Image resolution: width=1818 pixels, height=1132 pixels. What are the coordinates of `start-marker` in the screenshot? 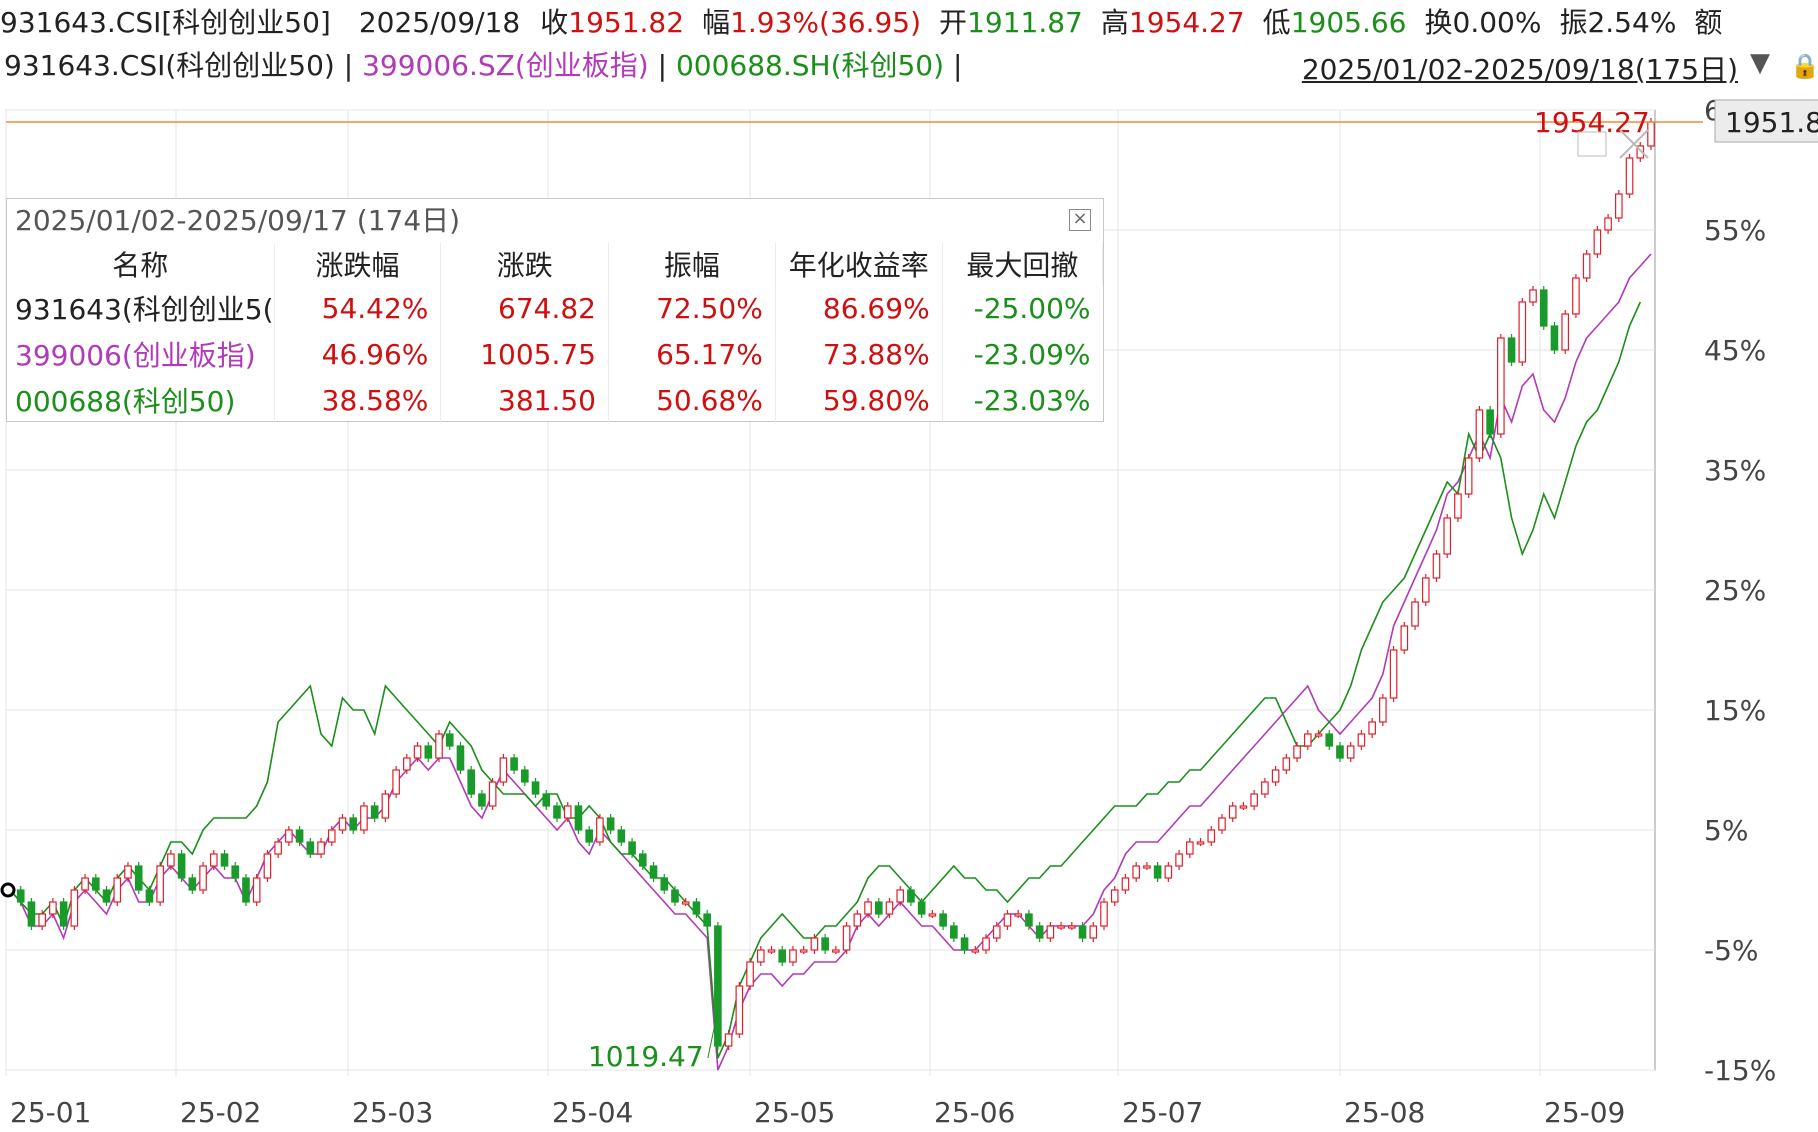 It's located at (8, 890).